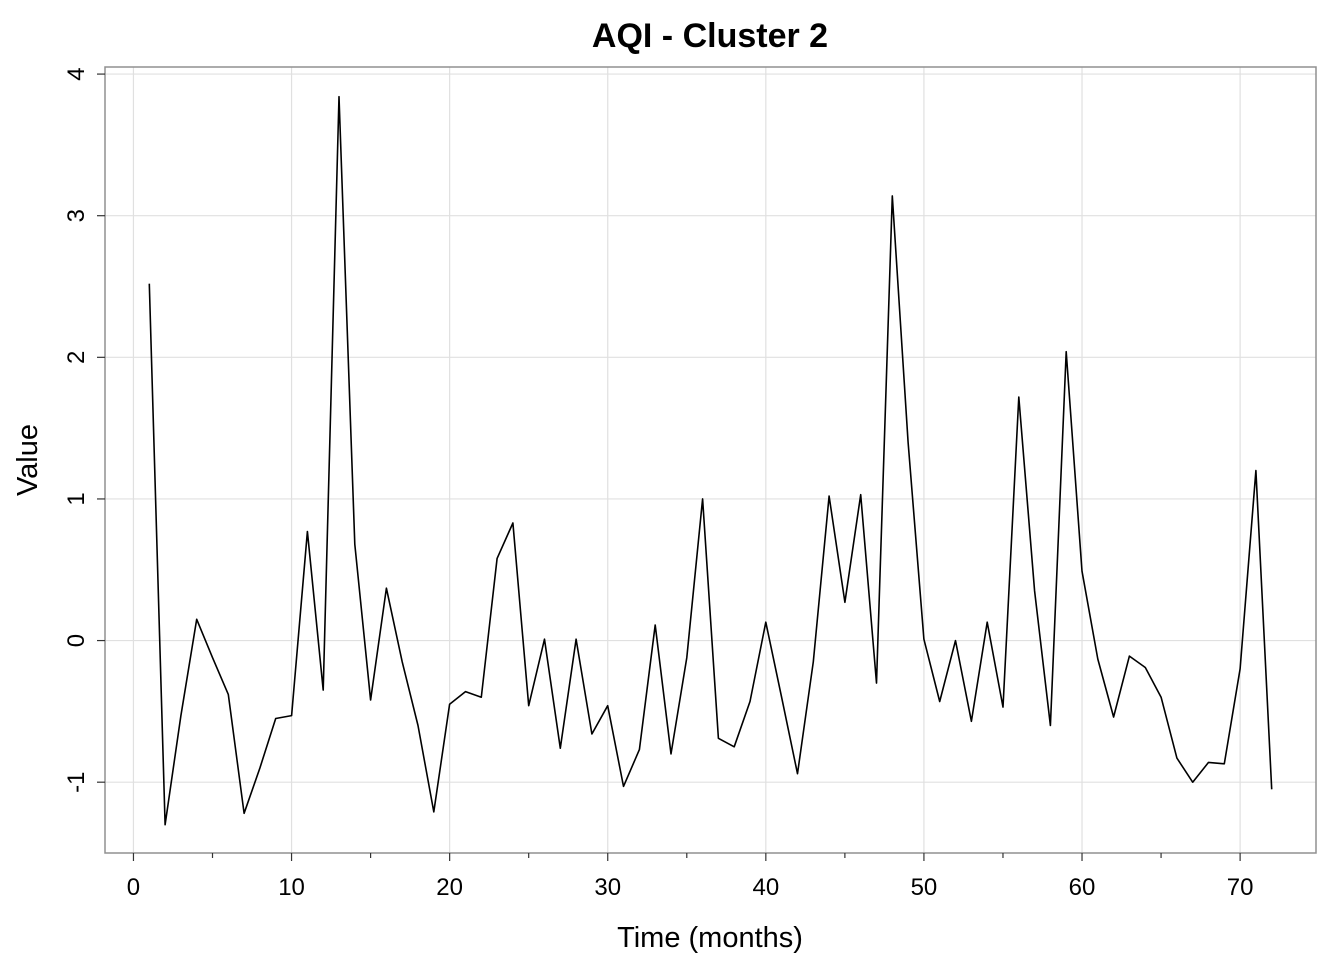  I want to click on x-tick-label: 10, so click(291, 887).